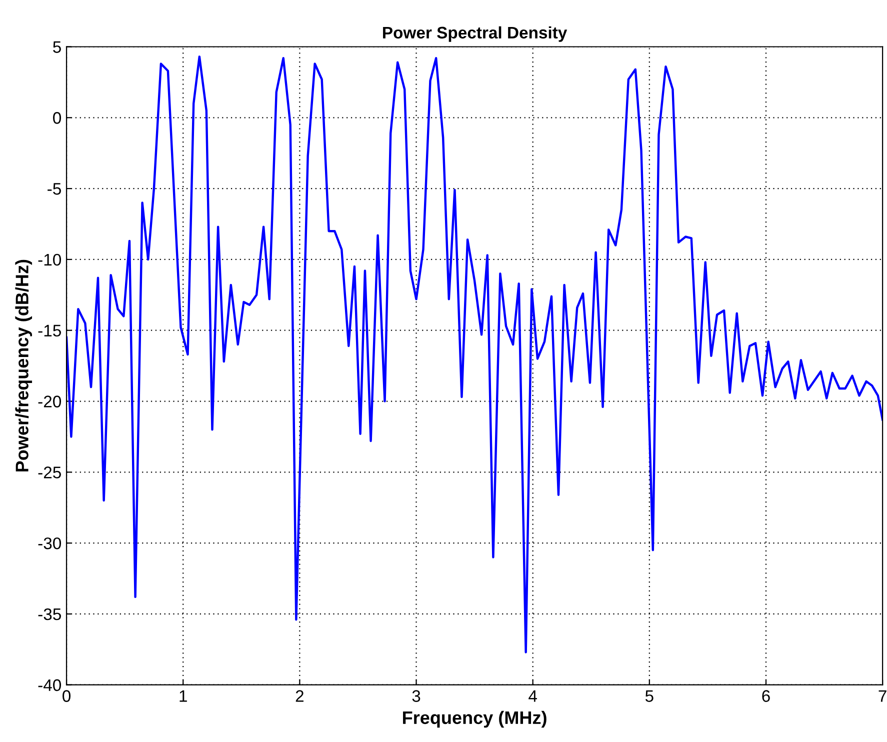  What do you see at coordinates (649, 696) in the screenshot?
I see `x-tick-label: 5` at bounding box center [649, 696].